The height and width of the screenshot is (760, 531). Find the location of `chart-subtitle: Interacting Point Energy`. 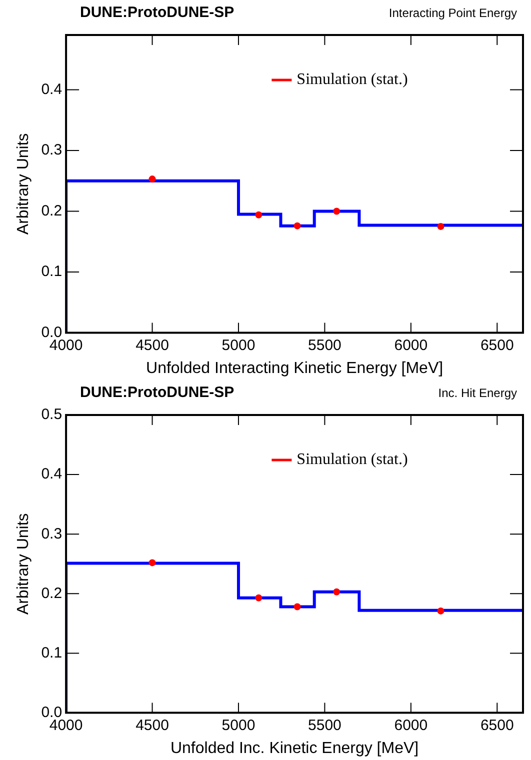

chart-subtitle: Interacting Point Energy is located at coordinates (452, 13).